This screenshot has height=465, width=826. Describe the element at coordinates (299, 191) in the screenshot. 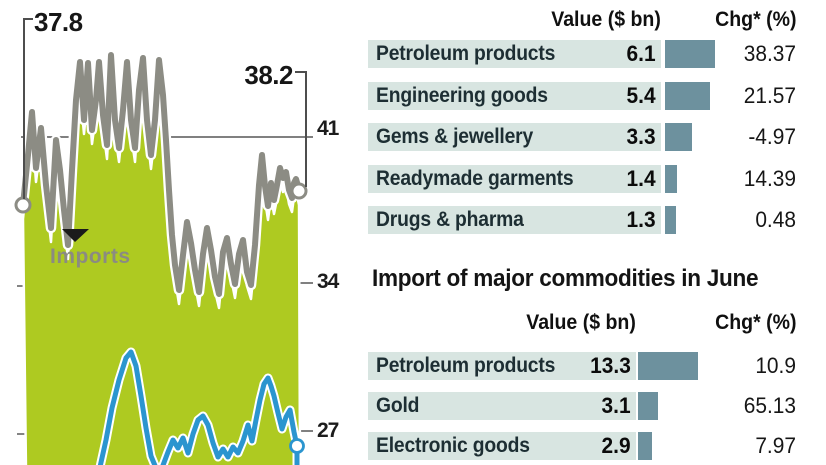

I see `imports-end-marker` at that location.